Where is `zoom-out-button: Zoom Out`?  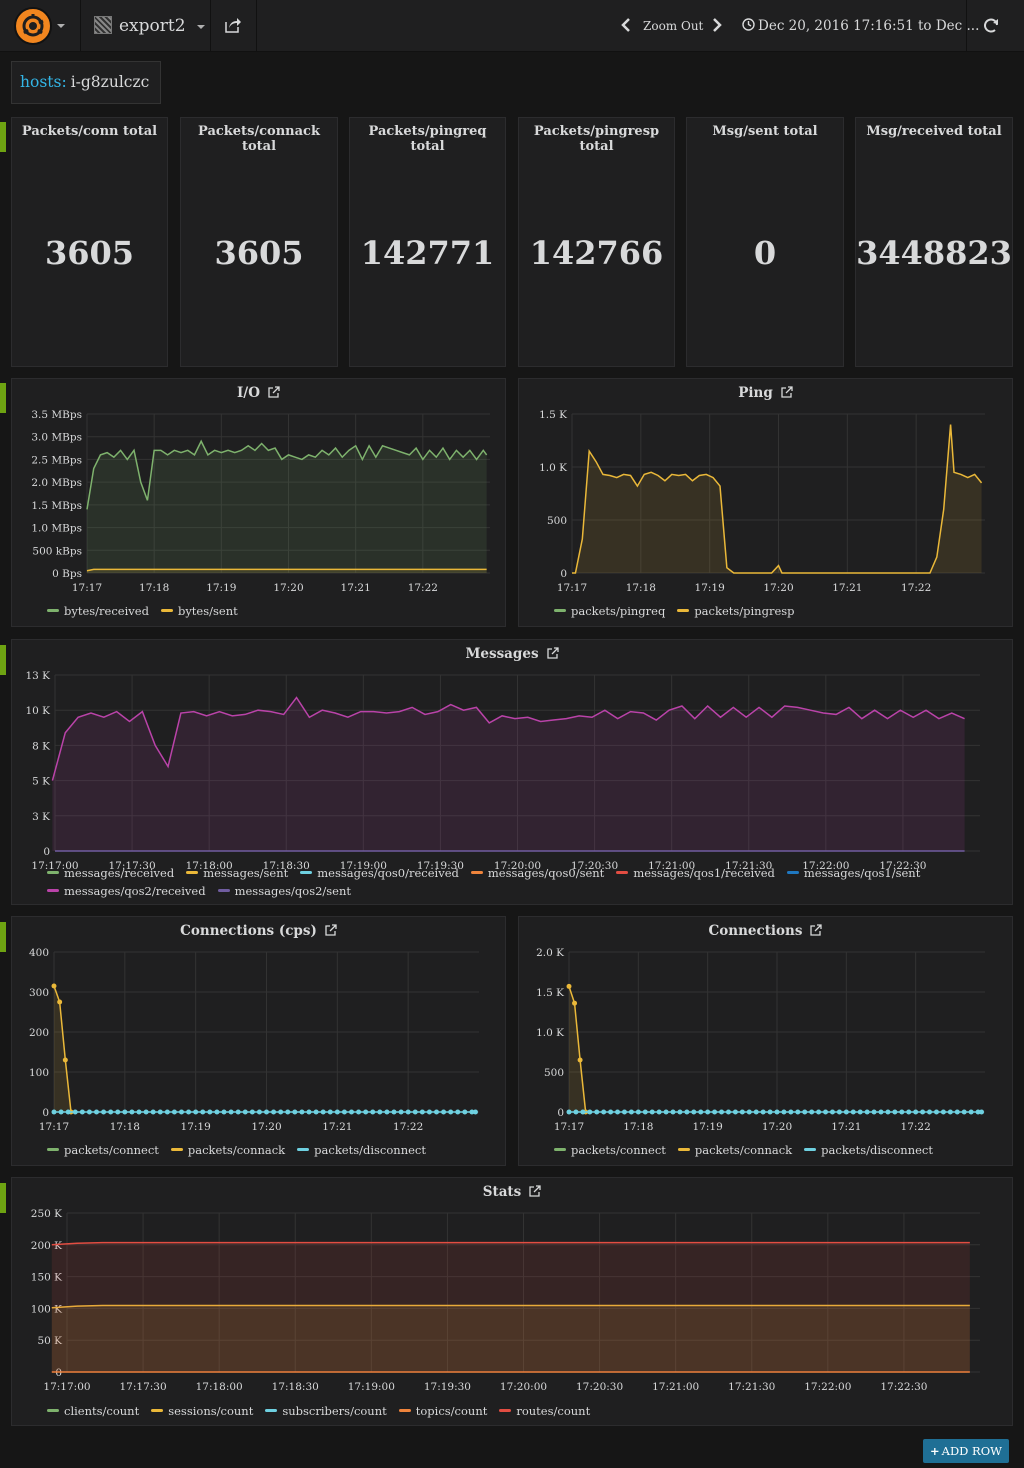 zoom-out-button: Zoom Out is located at coordinates (673, 26).